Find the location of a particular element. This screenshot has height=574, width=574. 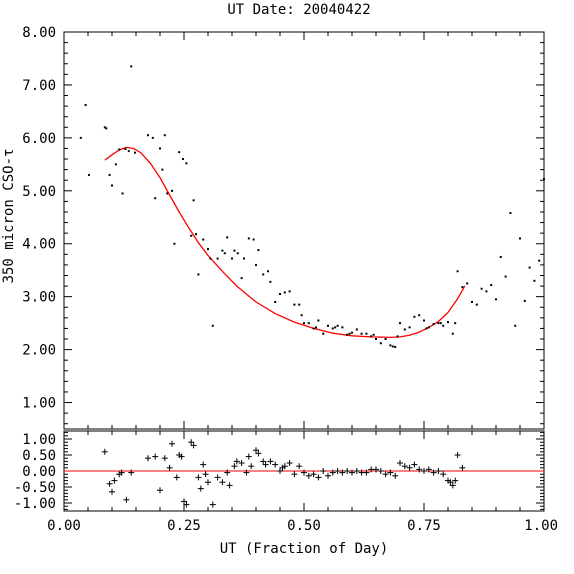

bottom-y-tick-label: 0.50 is located at coordinates (39, 456).